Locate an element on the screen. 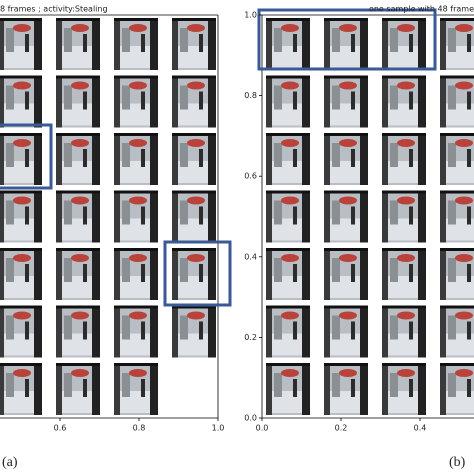  y-tick-label: 0.2 is located at coordinates (250, 337).